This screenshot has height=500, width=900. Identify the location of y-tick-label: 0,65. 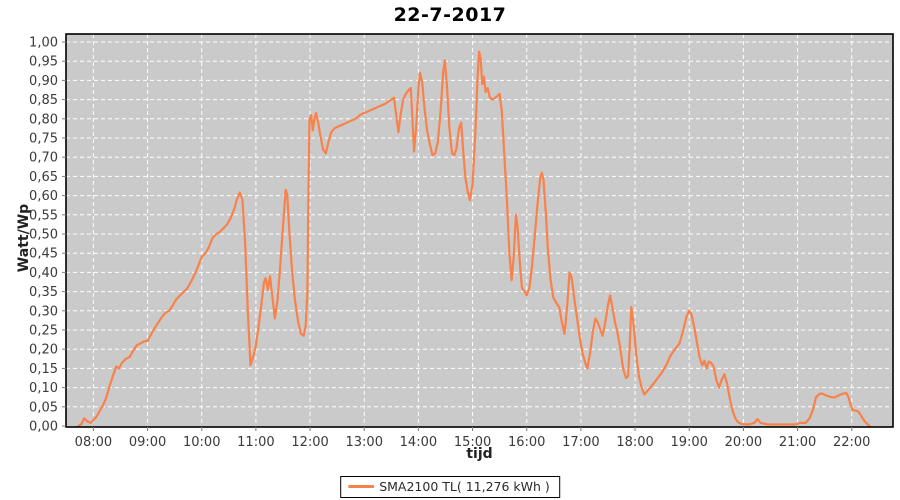
(43, 177).